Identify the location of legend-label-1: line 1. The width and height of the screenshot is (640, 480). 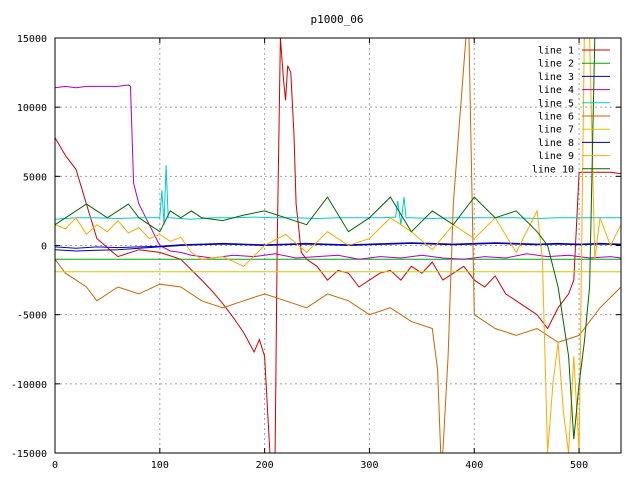
(556, 51).